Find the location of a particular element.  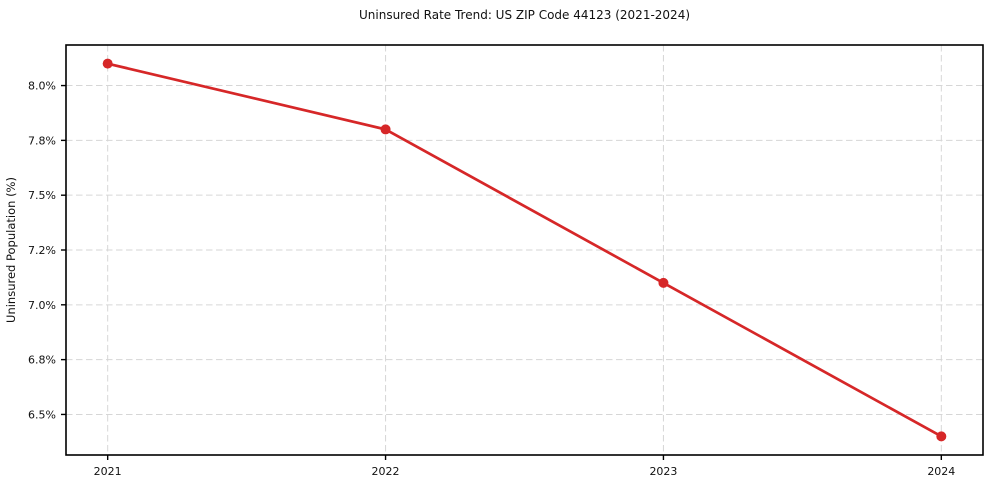

y-tick-label: 7.2% is located at coordinates (42, 250).